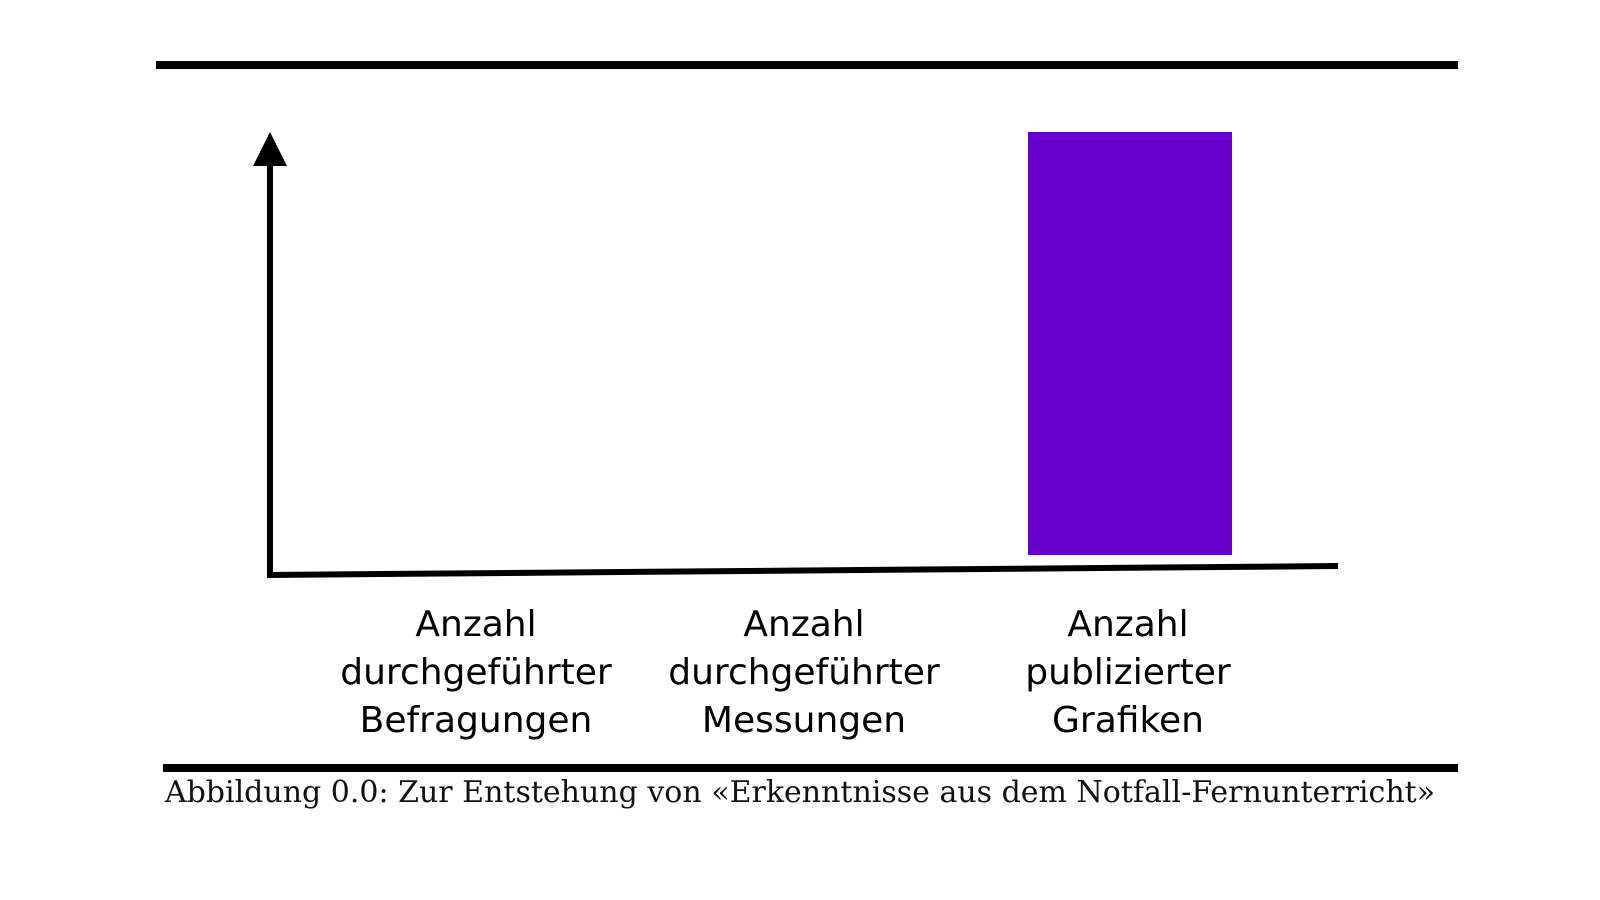 This screenshot has height=900, width=1600. Describe the element at coordinates (1128, 672) in the screenshot. I see `category-label-3: Anzahl publizierter Grafiken` at that location.